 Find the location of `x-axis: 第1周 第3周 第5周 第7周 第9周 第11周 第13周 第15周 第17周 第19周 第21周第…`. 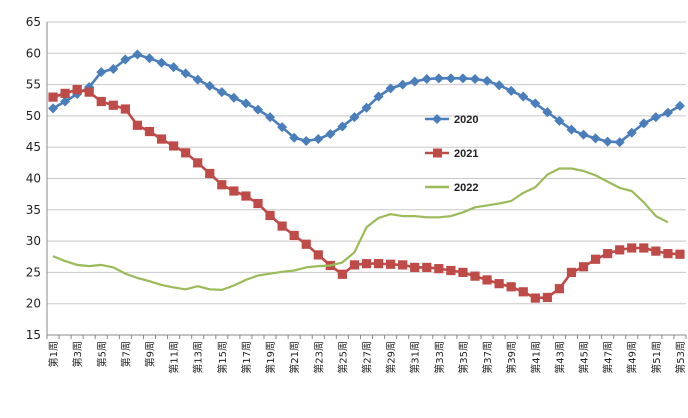

x-axis: 第1周 第3周 第5周 第7周 第9周 第11周 第13周 第15周 第17周 第19周 第21周第… is located at coordinates (366, 354).